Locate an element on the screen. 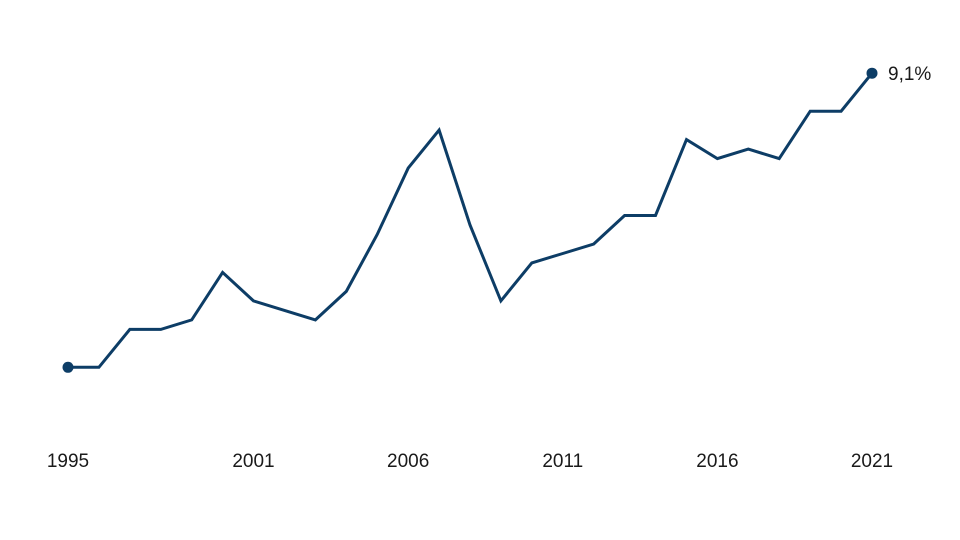 This screenshot has height=540, width=960. end-value-label: 9,1% is located at coordinates (909, 74).